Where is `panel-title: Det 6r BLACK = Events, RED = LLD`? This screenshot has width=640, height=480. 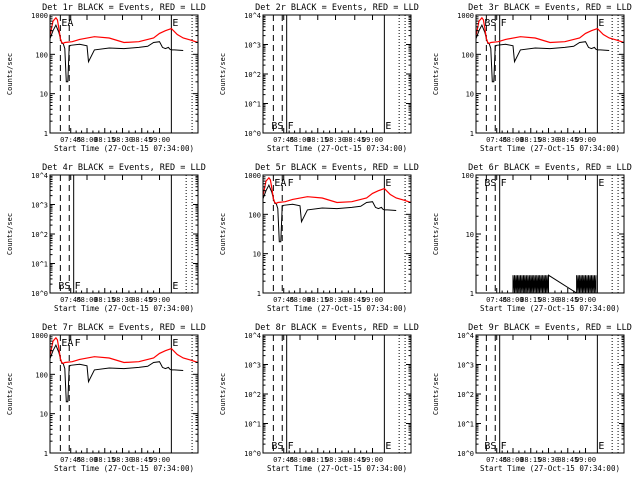
panel-title: Det 6r BLACK = Events, RED = LLD is located at coordinates (550, 168).